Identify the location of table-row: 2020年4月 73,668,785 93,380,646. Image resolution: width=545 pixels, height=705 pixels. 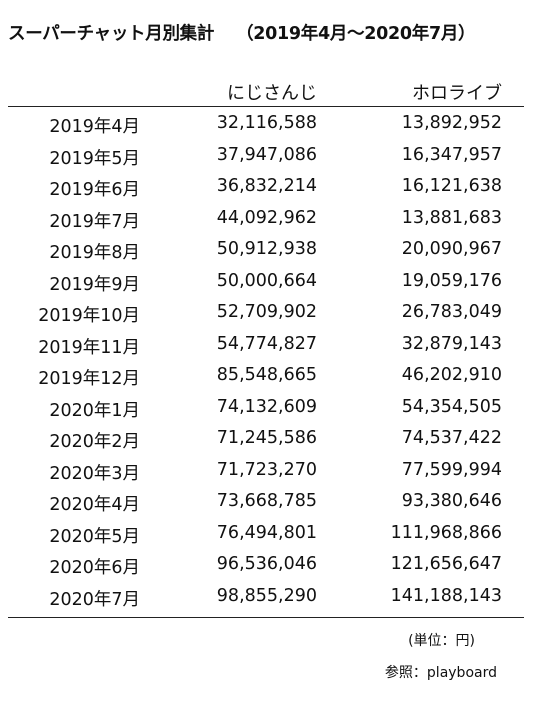
(266, 504).